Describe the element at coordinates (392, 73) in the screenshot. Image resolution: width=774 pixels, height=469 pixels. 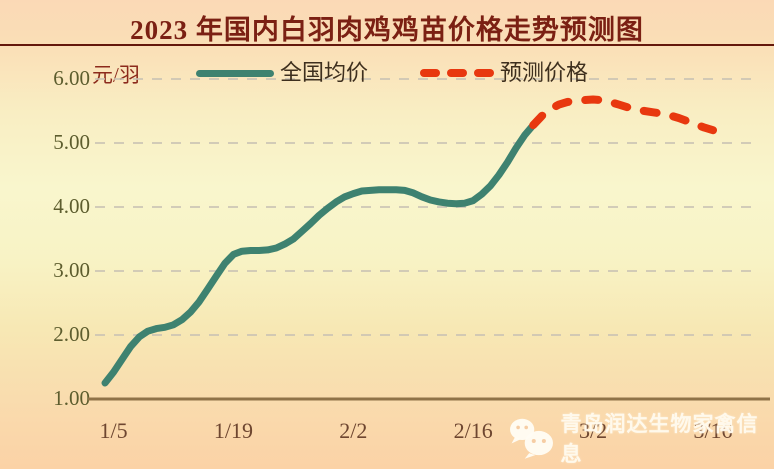
I see `chart-legend: 全国均价 预测价格` at that location.